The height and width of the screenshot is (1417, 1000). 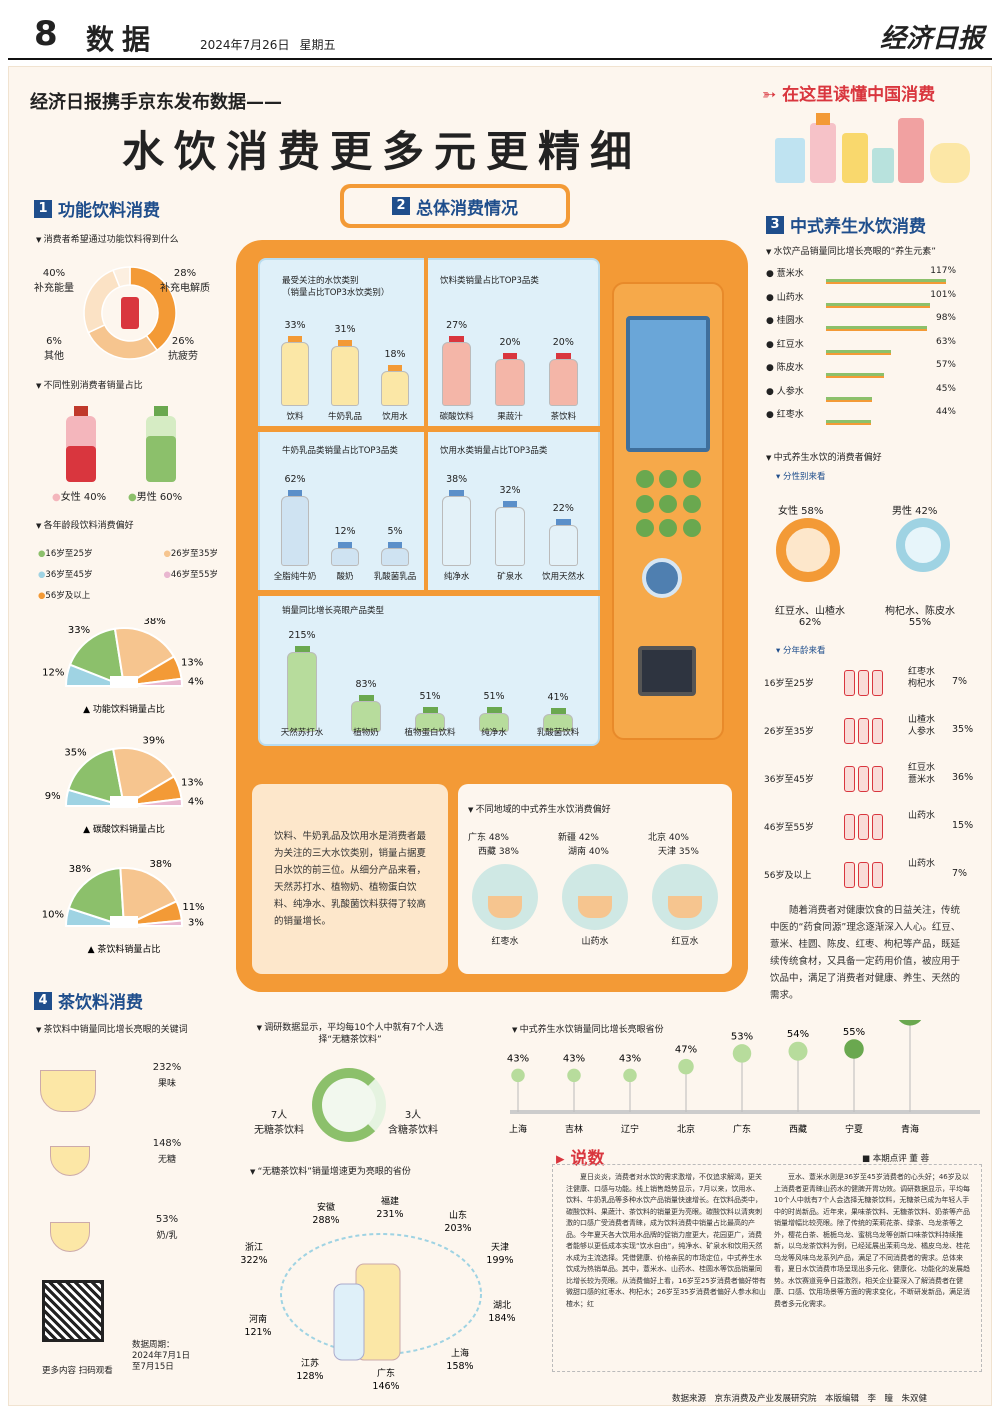 What do you see at coordinates (810, 615) in the screenshot?
I see `female-pref: 红豆水、山楂水 62%` at bounding box center [810, 615].